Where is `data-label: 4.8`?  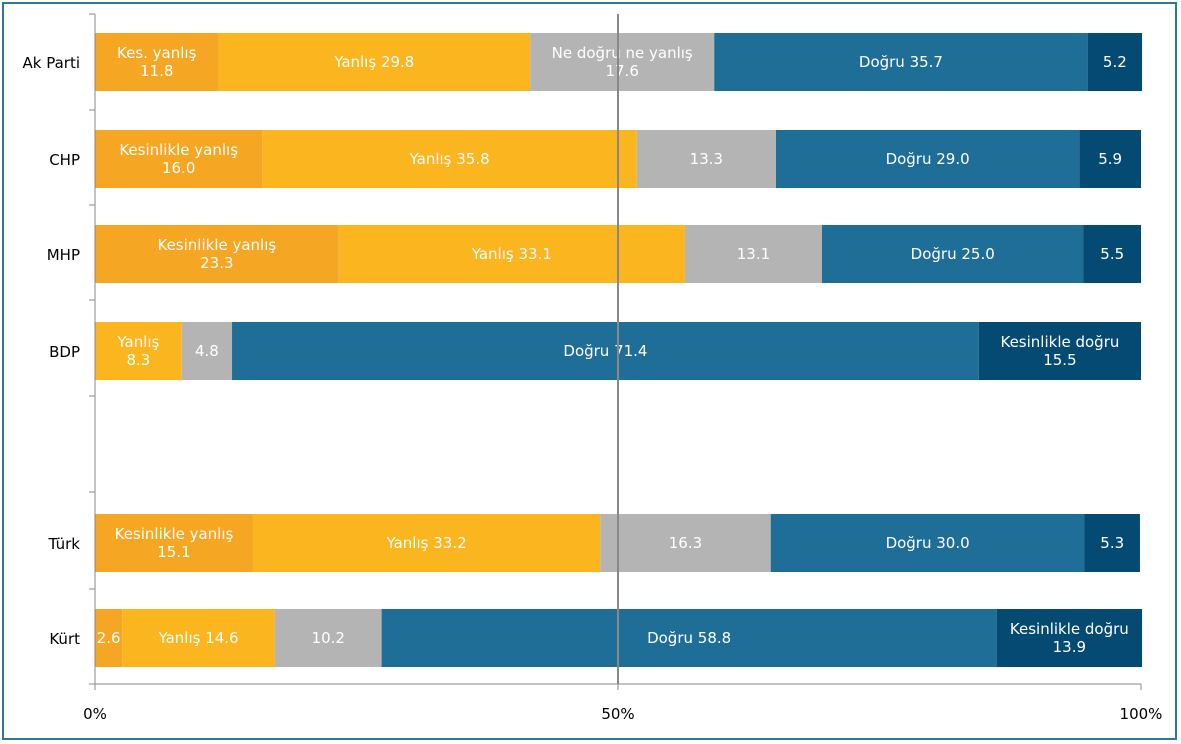
data-label: 4.8 is located at coordinates (207, 351).